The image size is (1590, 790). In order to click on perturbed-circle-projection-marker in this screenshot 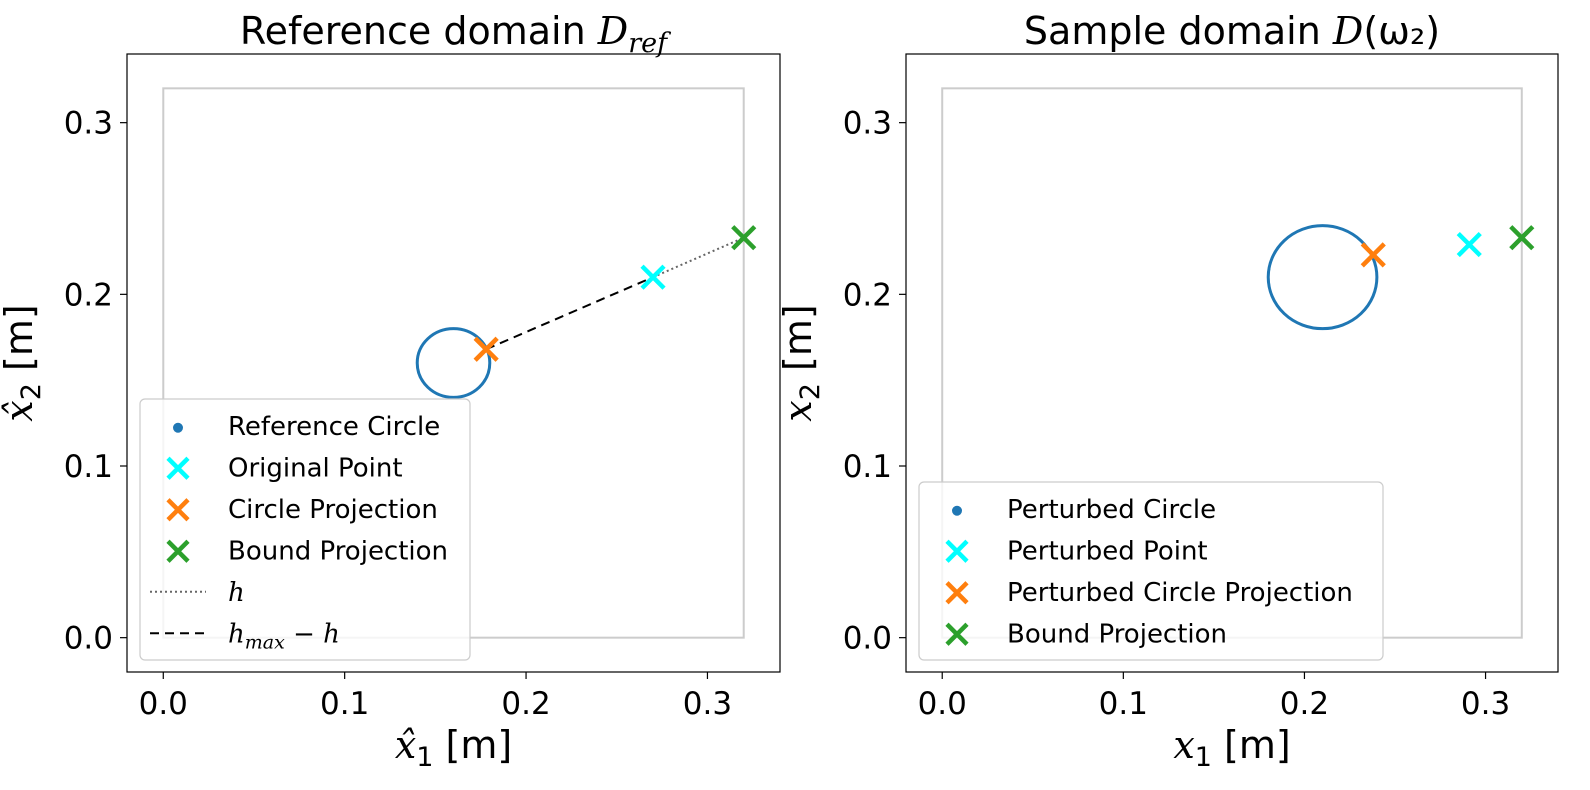, I will do `click(1373, 255)`.